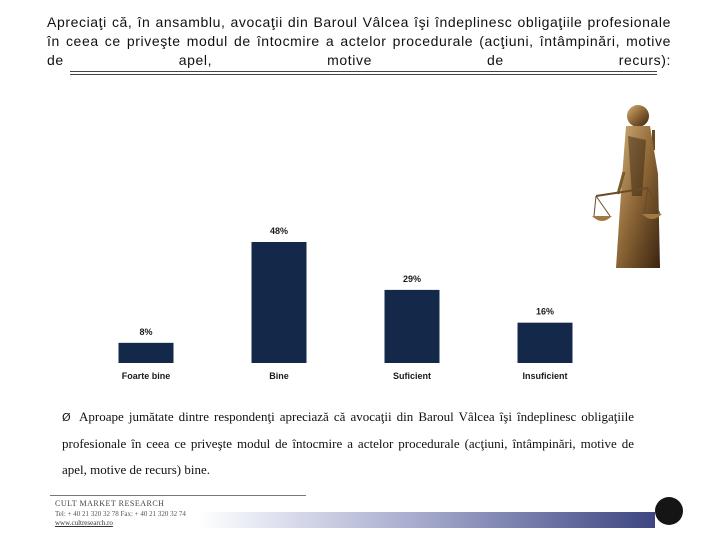 Image resolution: width=720 pixels, height=540 pixels. Describe the element at coordinates (544, 376) in the screenshot. I see `category-label: Insuficient` at that location.